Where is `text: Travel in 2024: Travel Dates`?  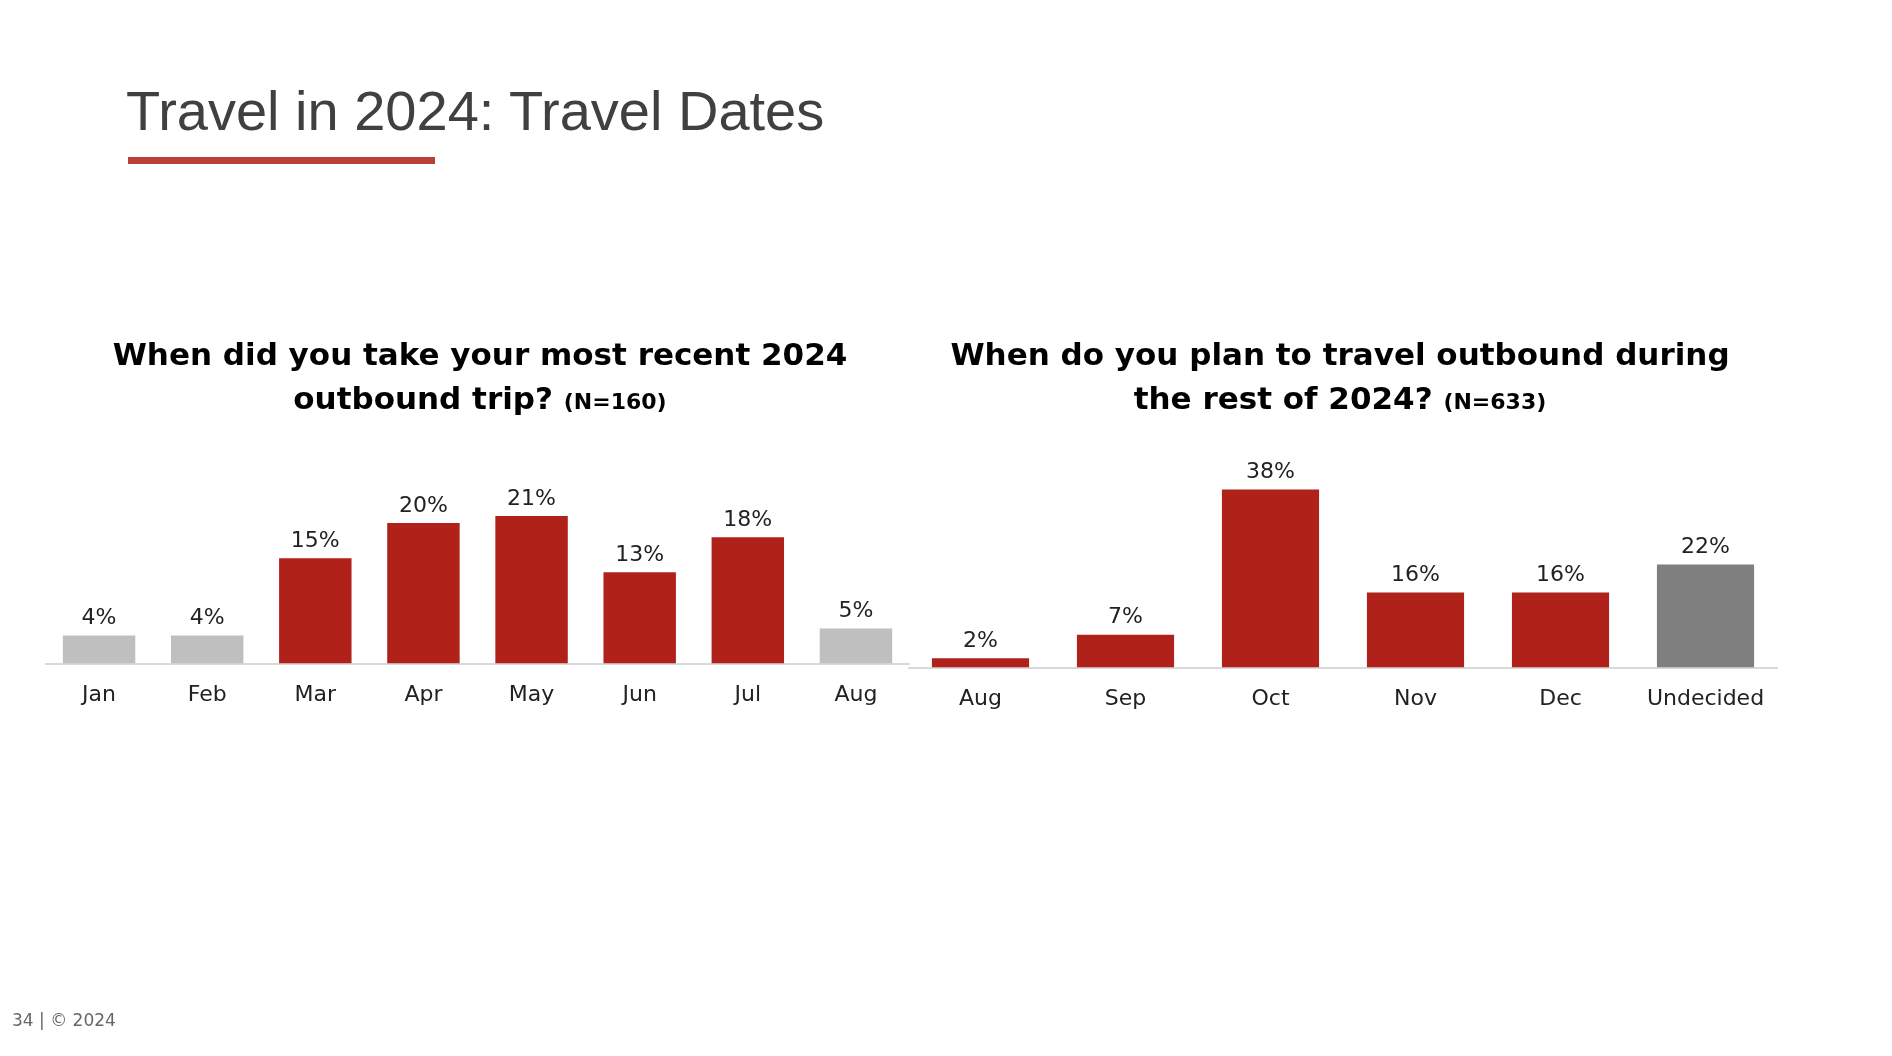 text: Travel in 2024: Travel Dates is located at coordinates (475, 110).